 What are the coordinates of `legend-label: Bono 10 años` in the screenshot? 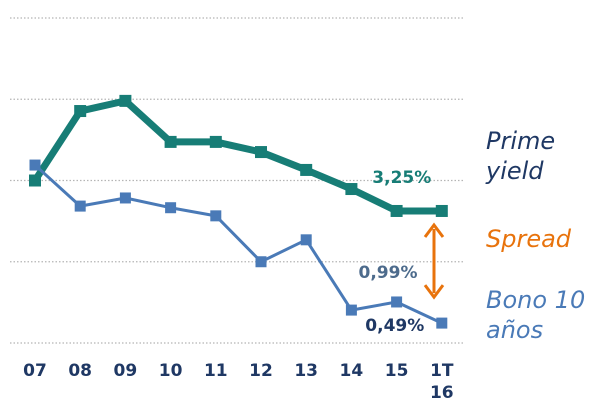 It's located at (536, 315).